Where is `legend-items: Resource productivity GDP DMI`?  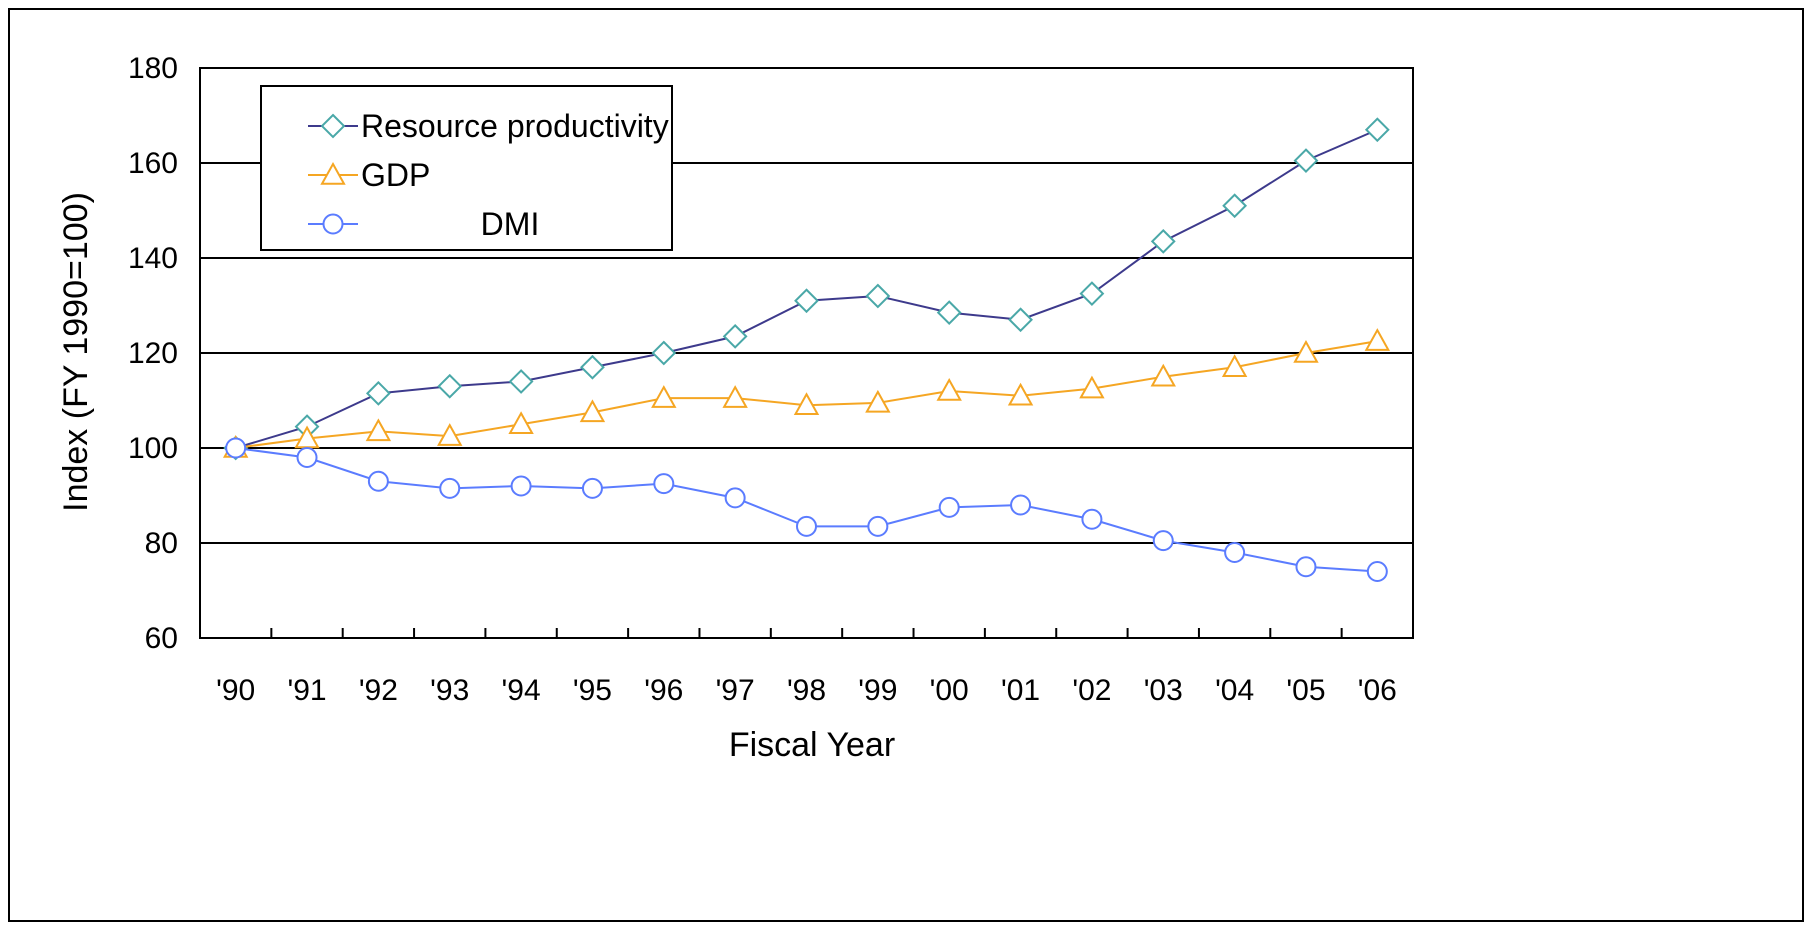 legend-items: Resource productivity GDP DMI is located at coordinates (488, 175).